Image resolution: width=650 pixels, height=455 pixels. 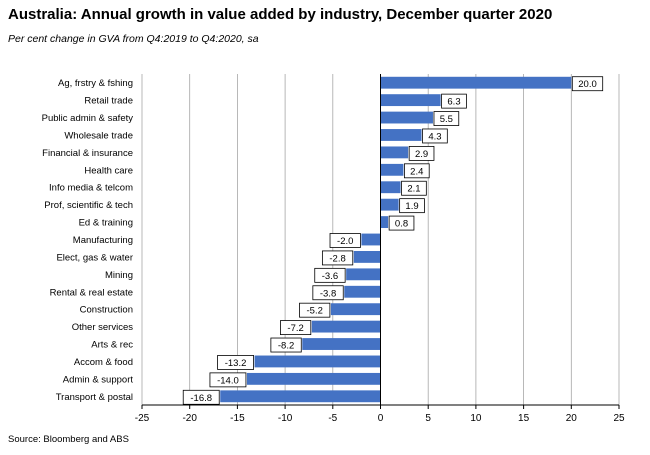 What do you see at coordinates (103, 362) in the screenshot?
I see `category-label: Accom & food` at bounding box center [103, 362].